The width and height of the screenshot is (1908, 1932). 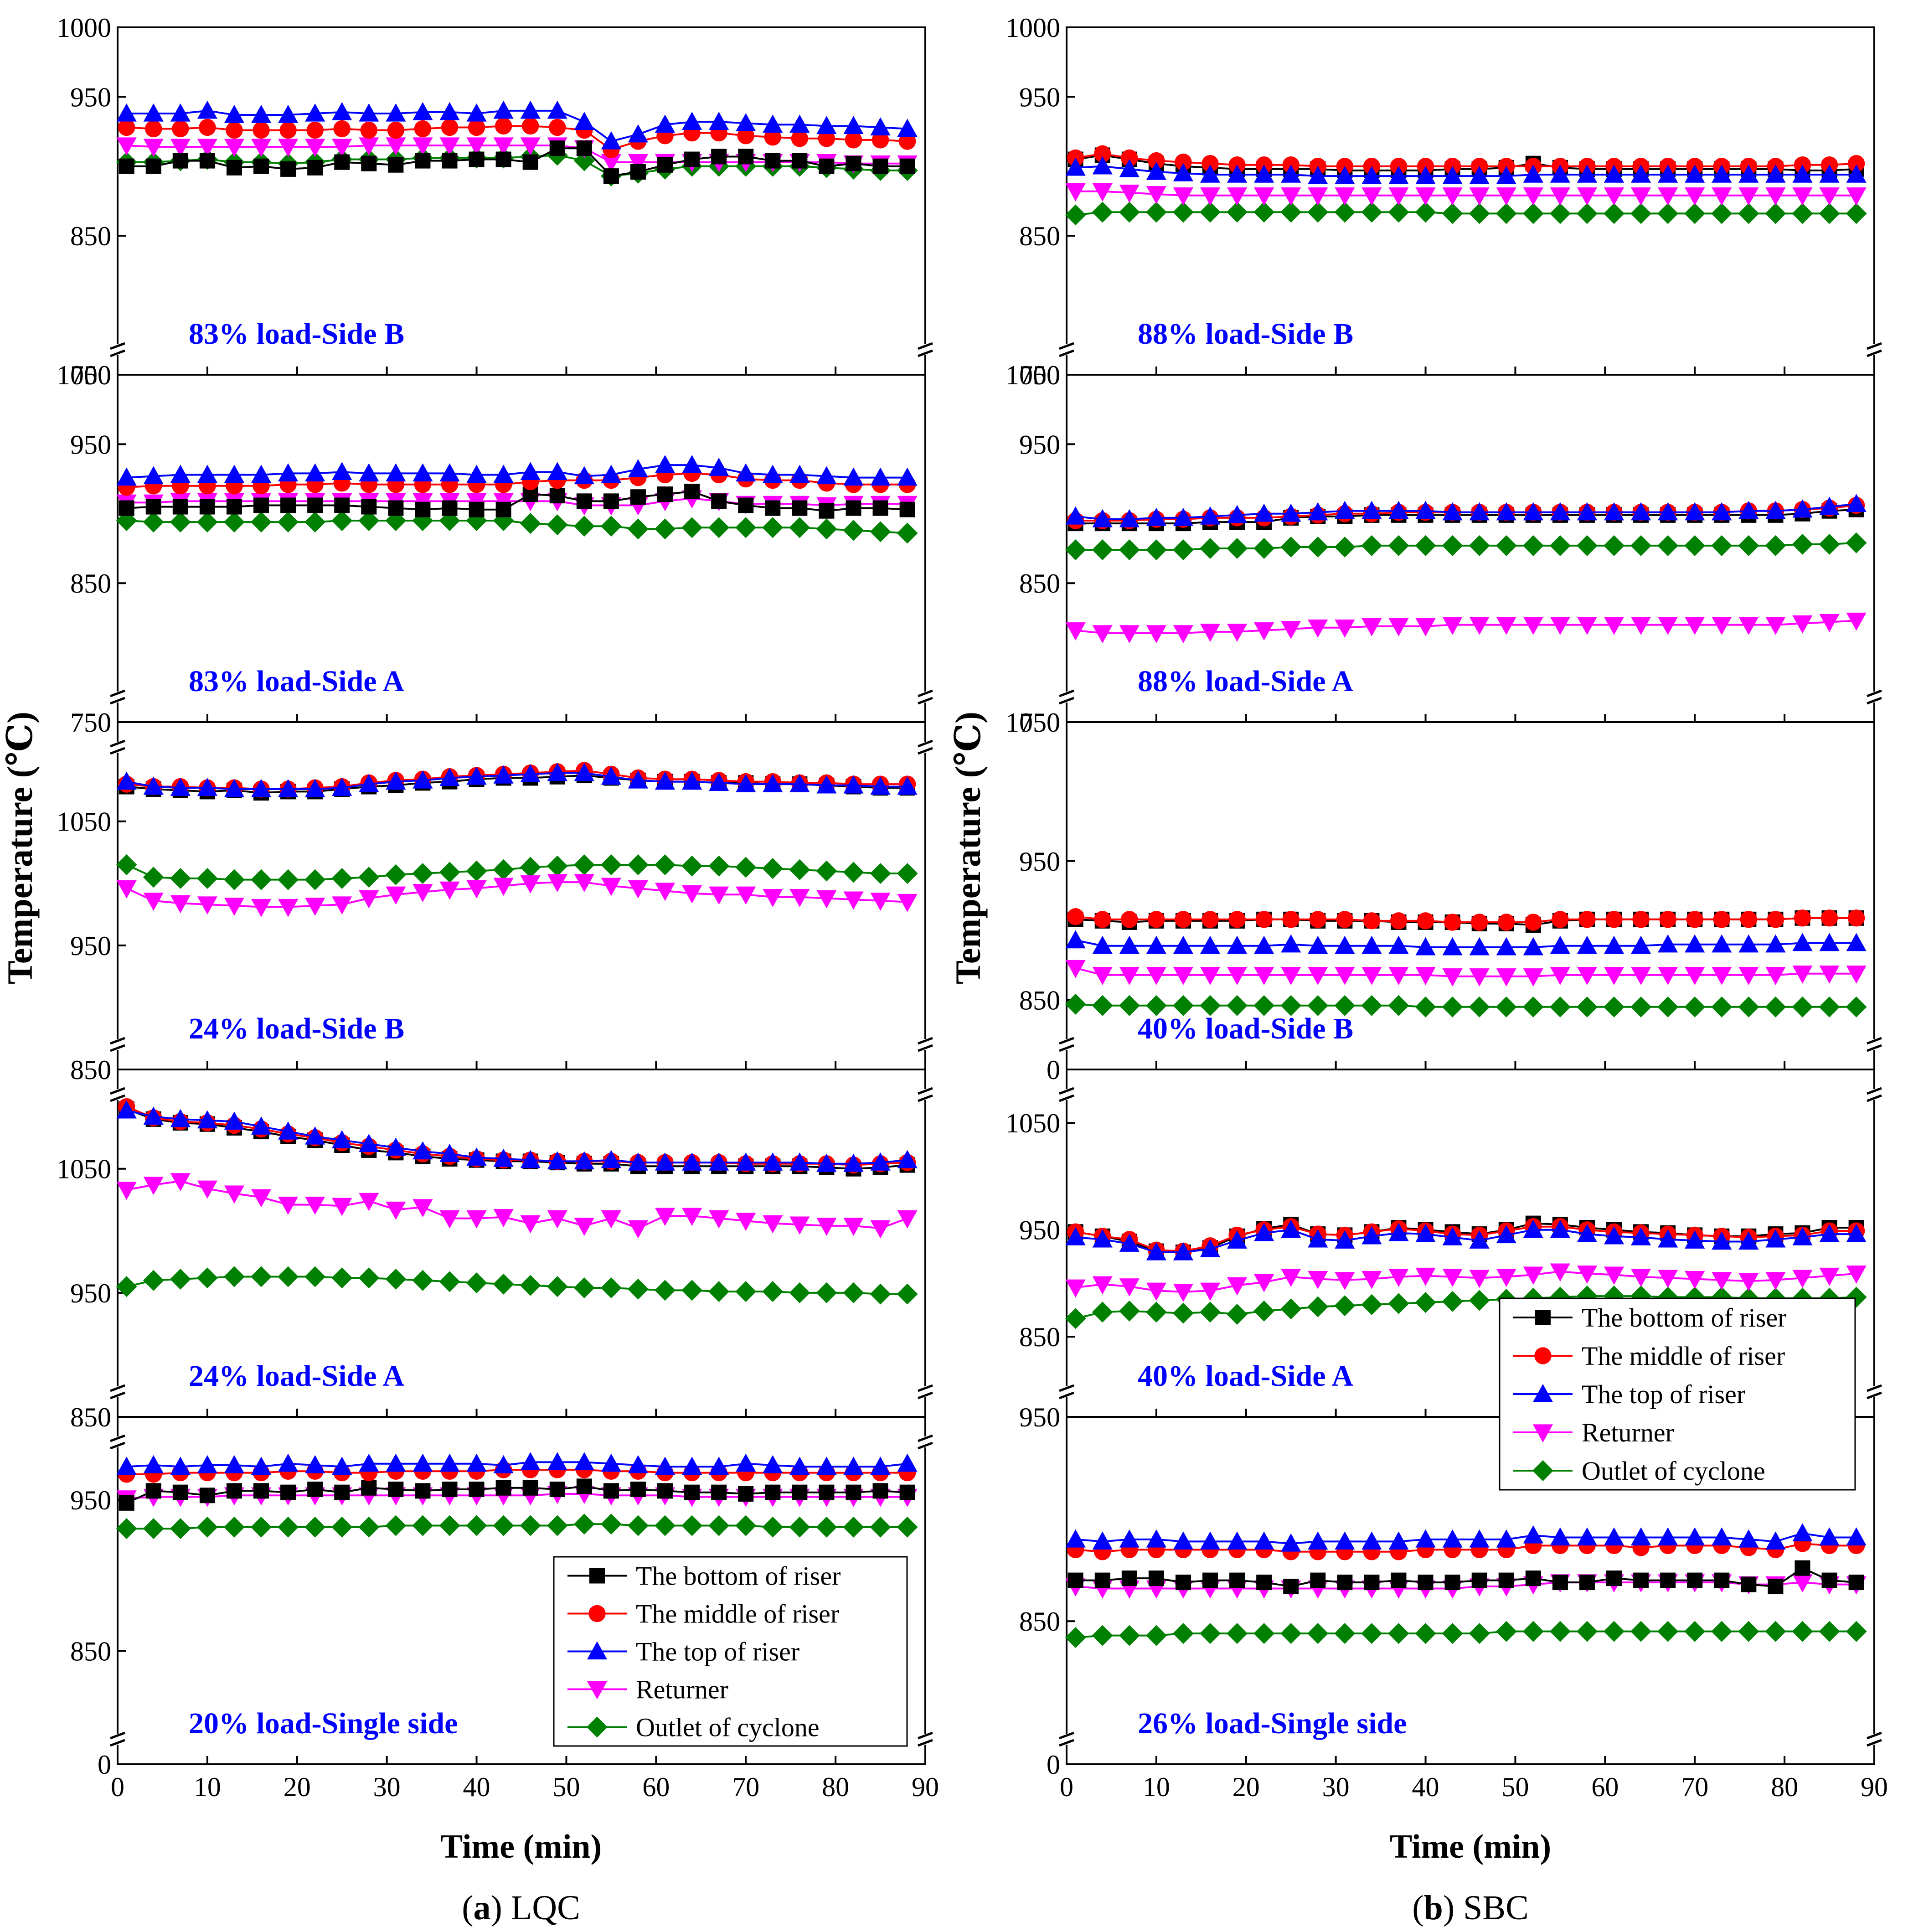 I want to click on x-tick-label: 40, so click(x=477, y=1787).